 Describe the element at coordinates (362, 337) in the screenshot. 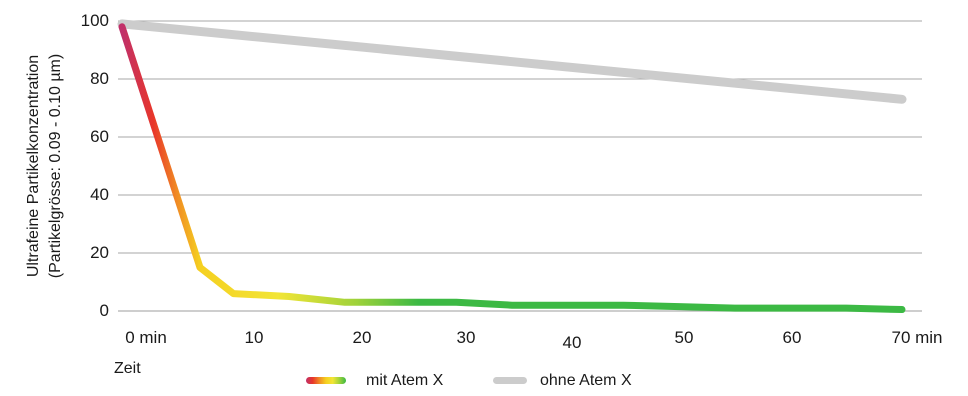

I see `x-tick-label: 20` at that location.